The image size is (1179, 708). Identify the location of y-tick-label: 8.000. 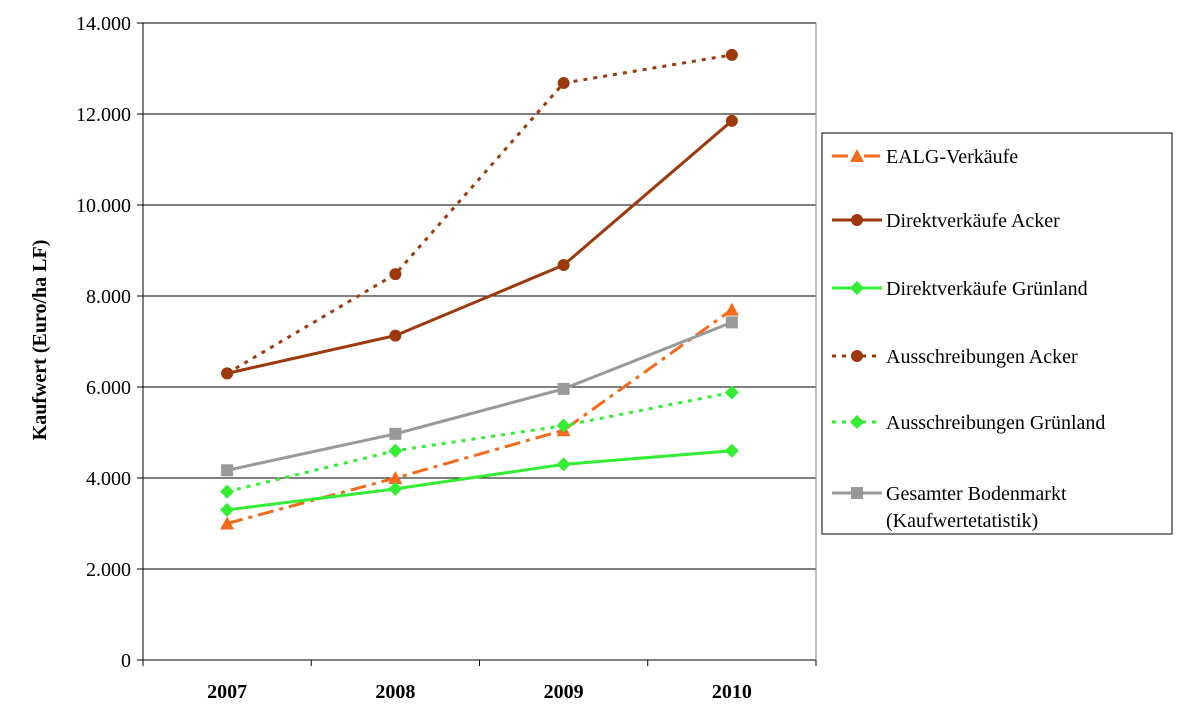
(108, 297).